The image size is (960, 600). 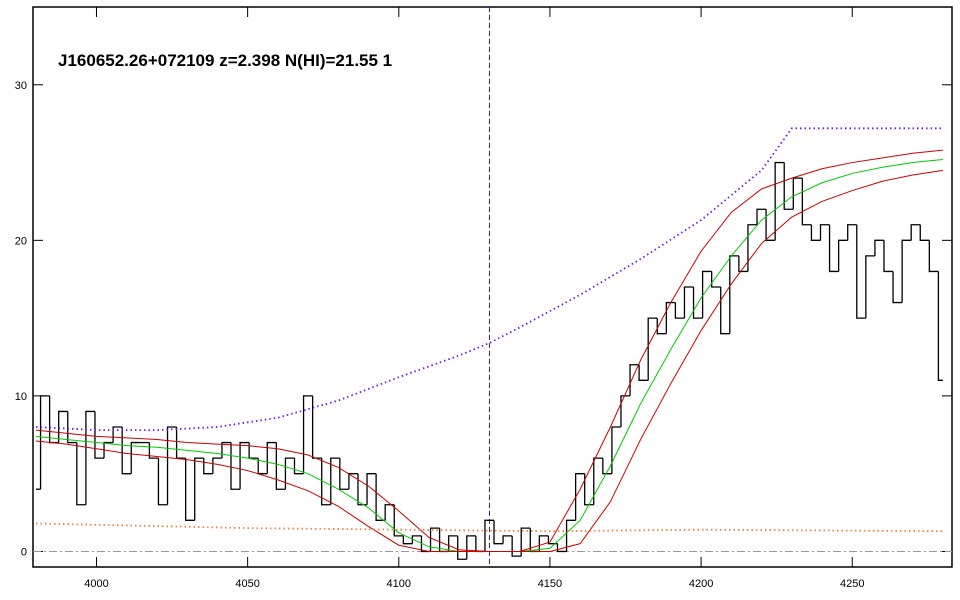 I want to click on x-tick-label: 4100, so click(x=399, y=584).